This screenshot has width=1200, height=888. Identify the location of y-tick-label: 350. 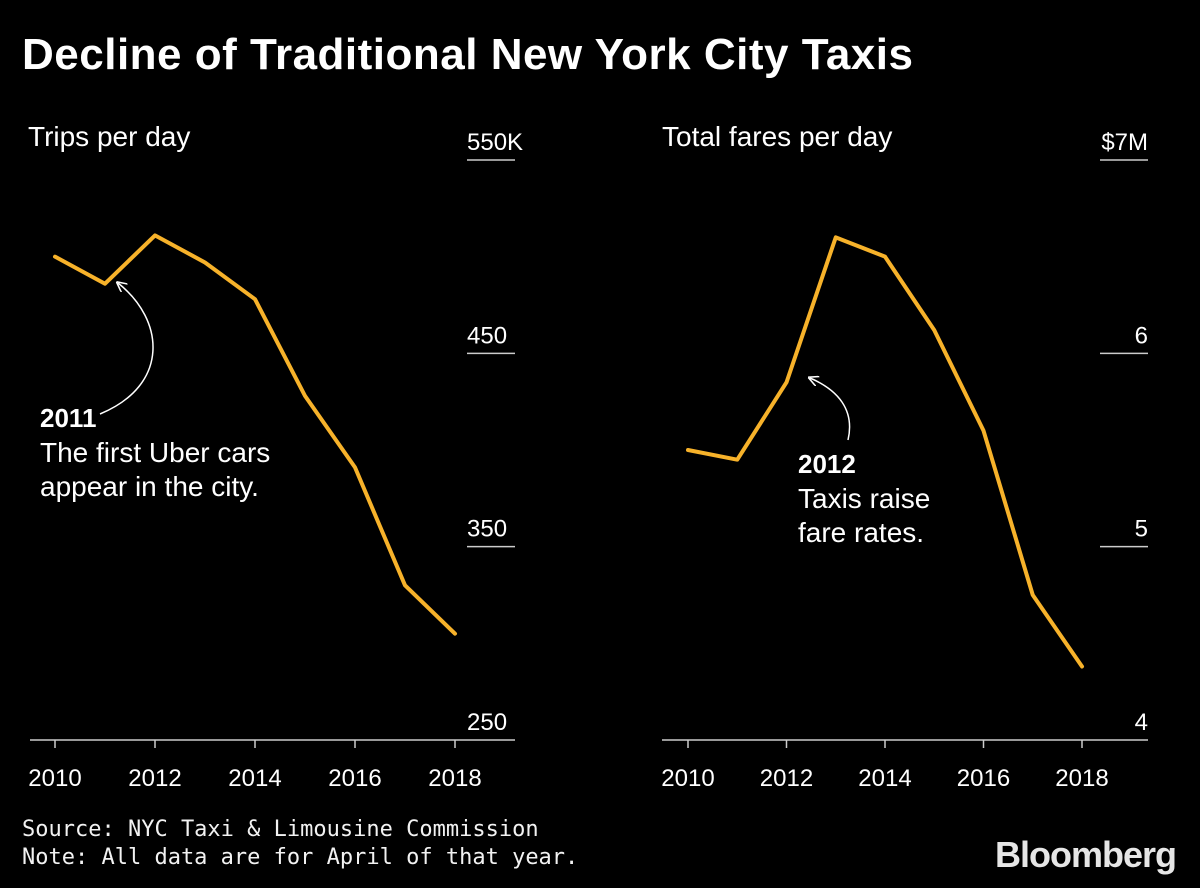
(487, 529).